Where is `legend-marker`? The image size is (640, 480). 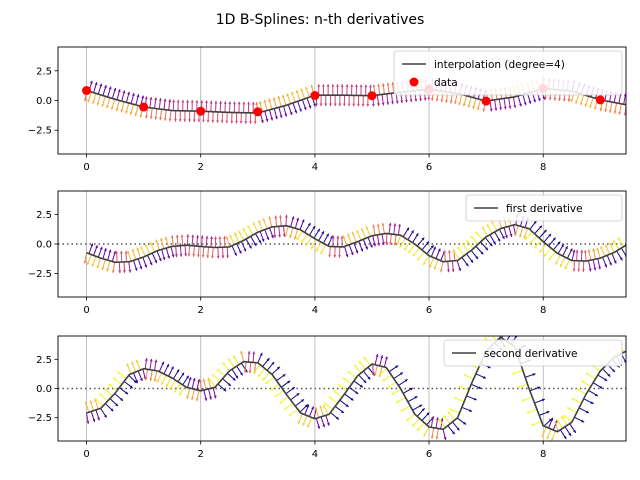 legend-marker is located at coordinates (414, 82).